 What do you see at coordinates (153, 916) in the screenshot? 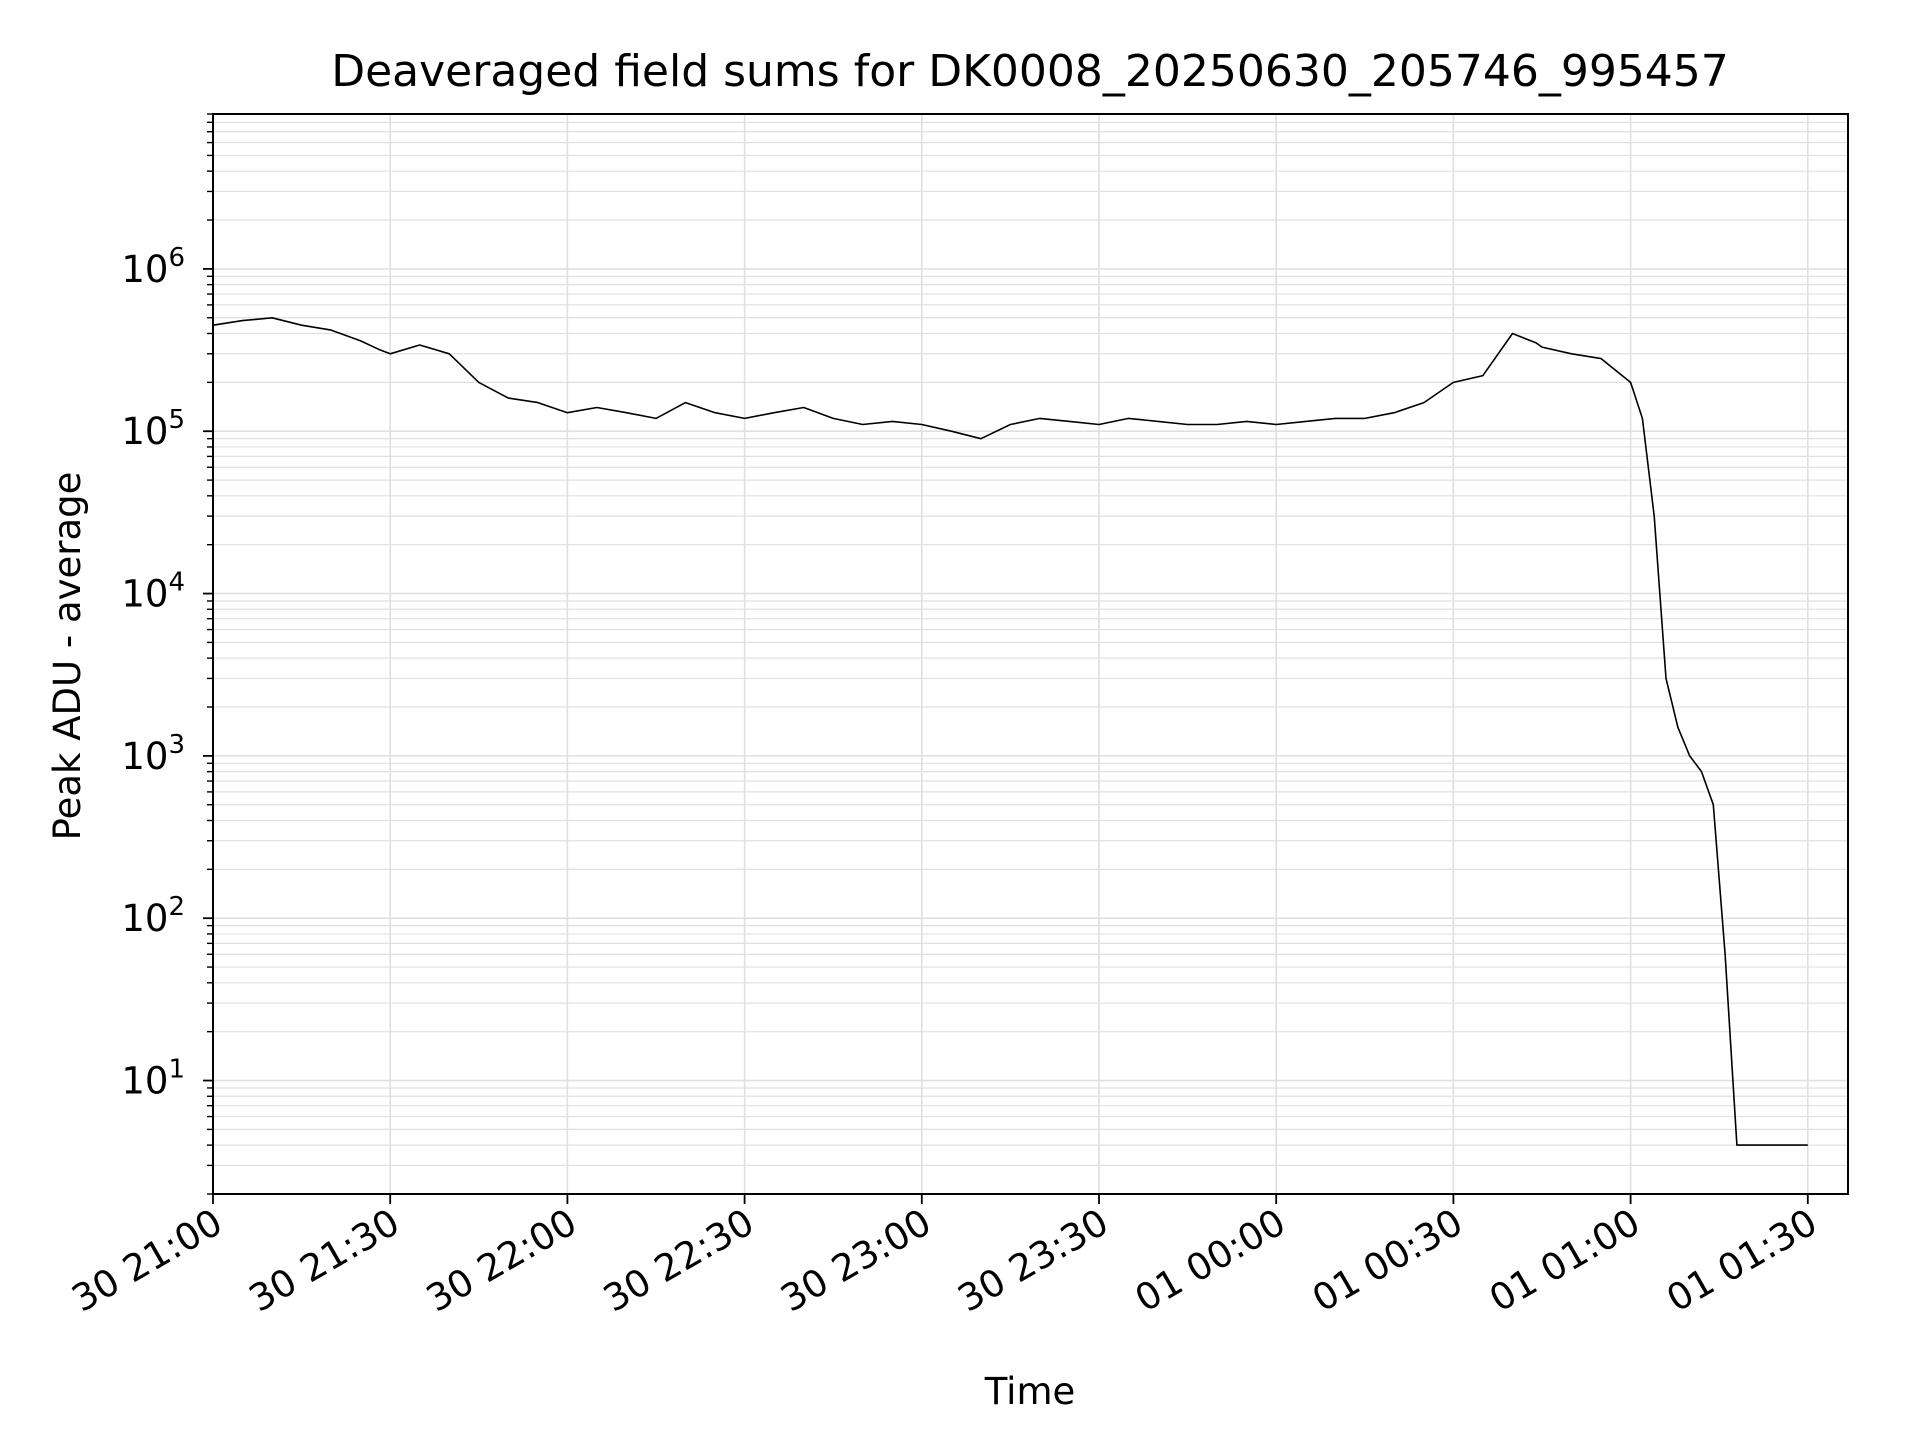
I see `y-tick-label: 102` at bounding box center [153, 916].